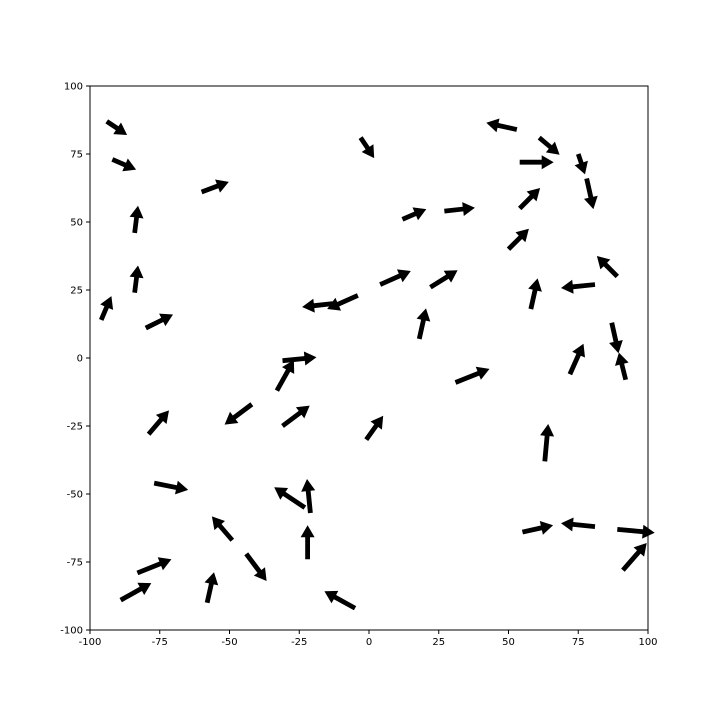 This screenshot has height=720, width=720. Describe the element at coordinates (80, 359) in the screenshot. I see `y-tick-label: 0` at that location.